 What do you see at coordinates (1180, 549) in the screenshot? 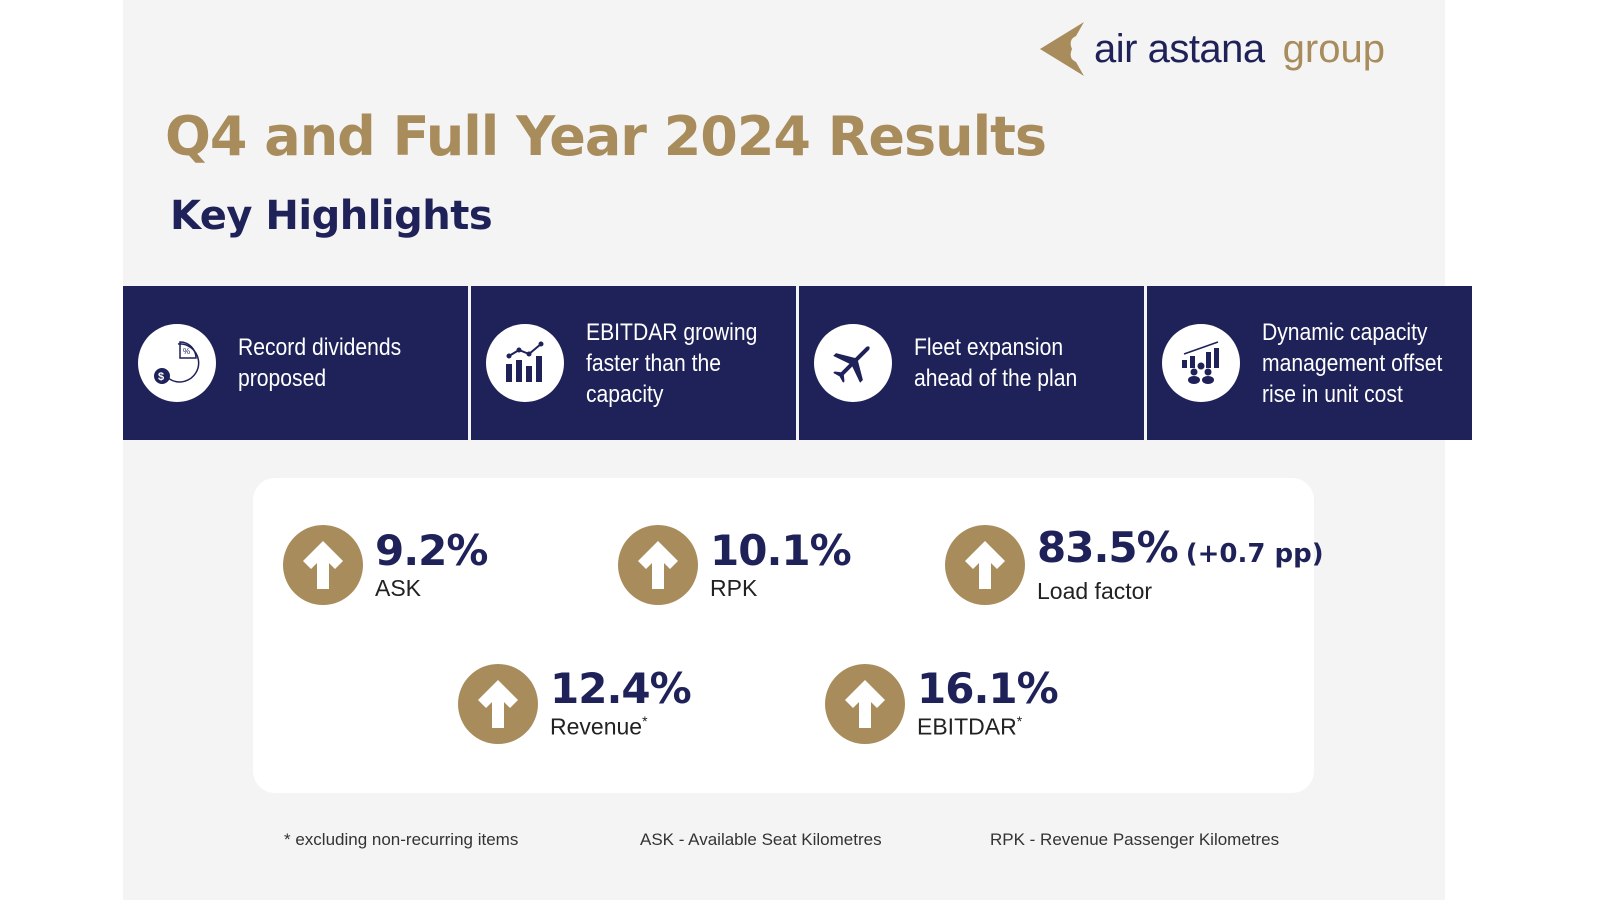
I see `kpi-value: 83.5% (+0.7 pp)` at bounding box center [1180, 549].